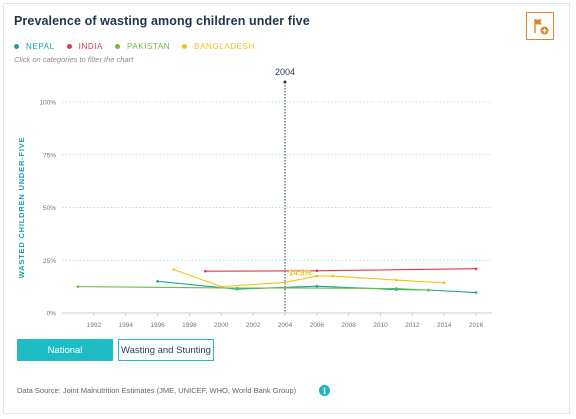  What do you see at coordinates (148, 46) in the screenshot?
I see `legend-label-pakistan: PAKISTAN` at bounding box center [148, 46].